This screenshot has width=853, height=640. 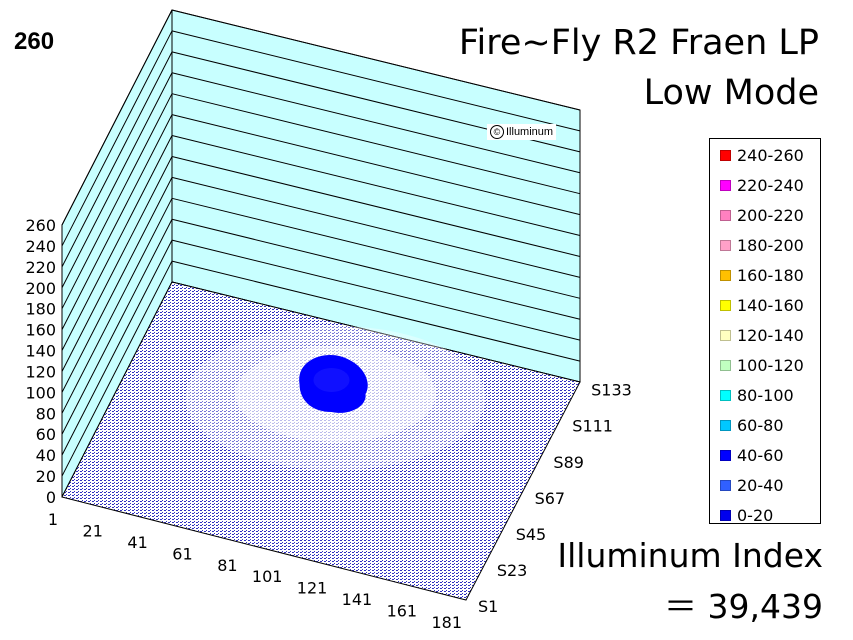 I want to click on legend-item: 140-160, so click(x=762, y=305).